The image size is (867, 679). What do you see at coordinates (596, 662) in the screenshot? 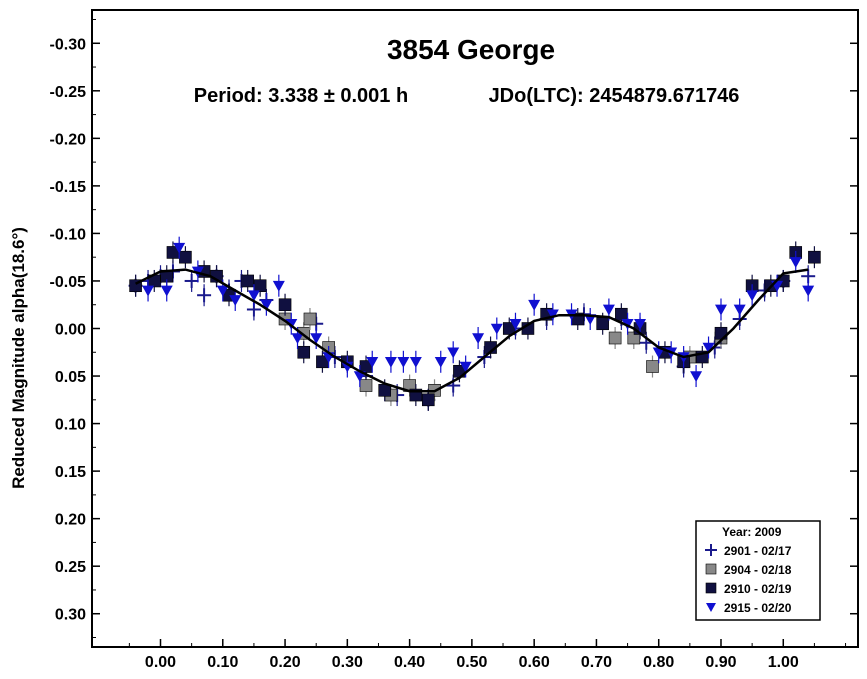
I see `x-tick-label: 0.70` at bounding box center [596, 662].